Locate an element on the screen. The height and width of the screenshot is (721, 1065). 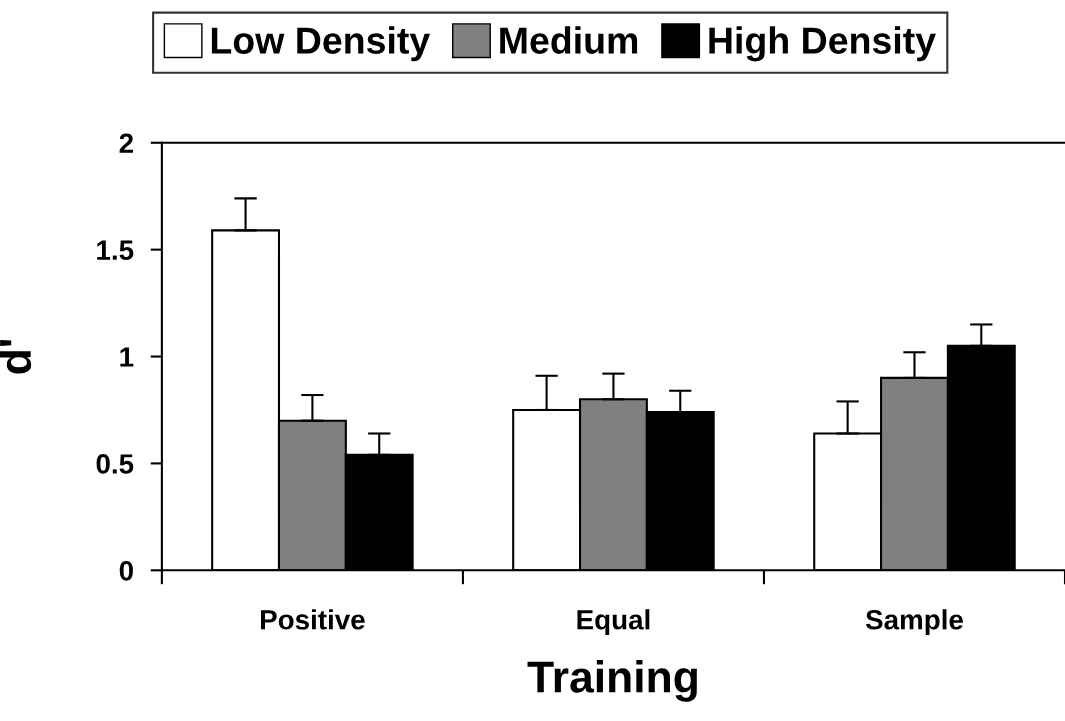
y-tick-label: 1 is located at coordinates (127, 357).